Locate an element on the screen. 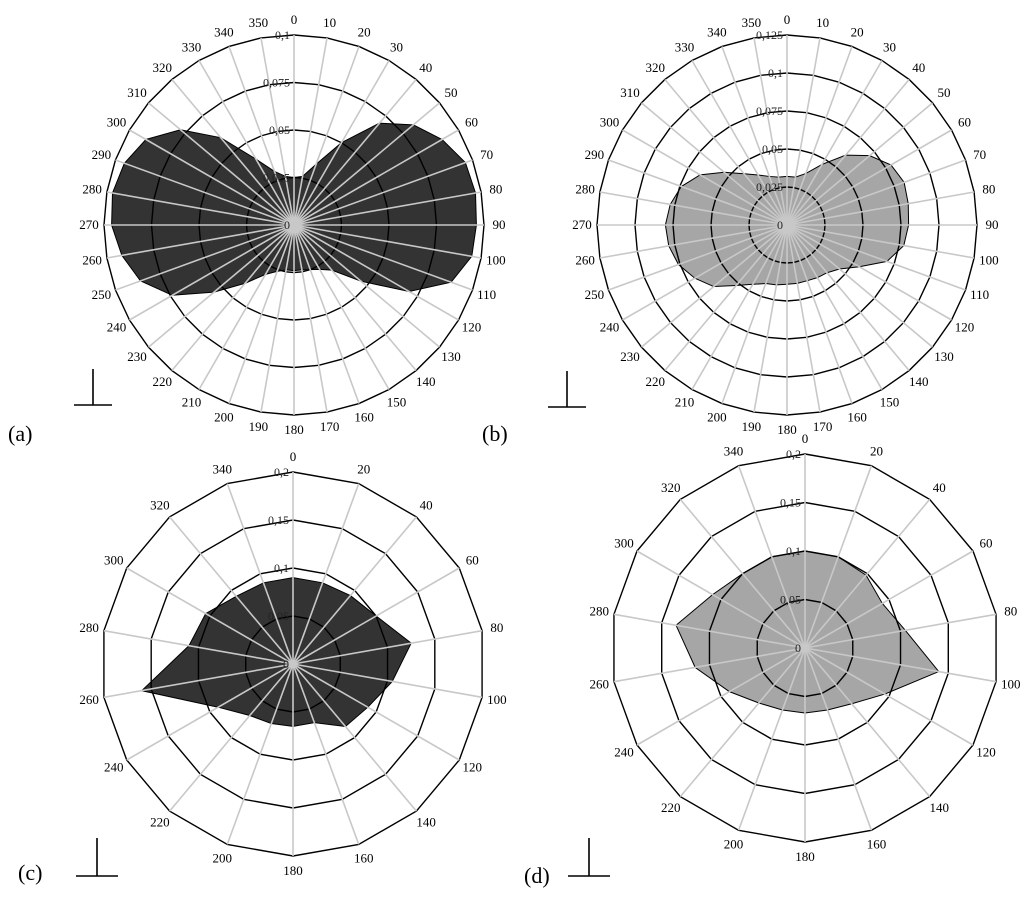  radial-tick-label: 0,05 is located at coordinates (279, 130).